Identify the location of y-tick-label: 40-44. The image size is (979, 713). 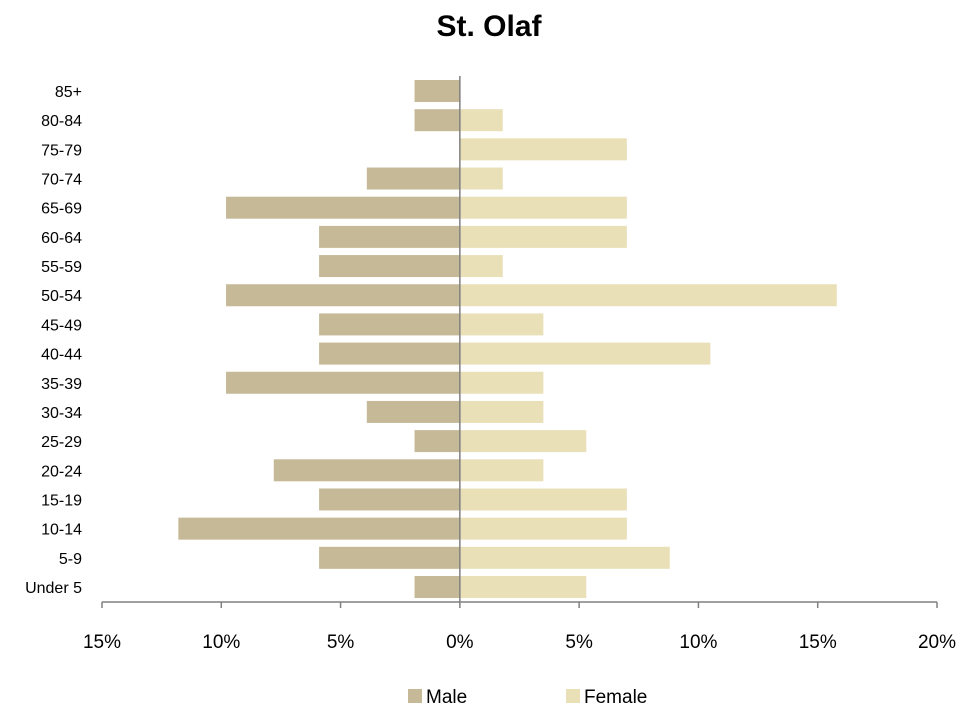
(61, 355).